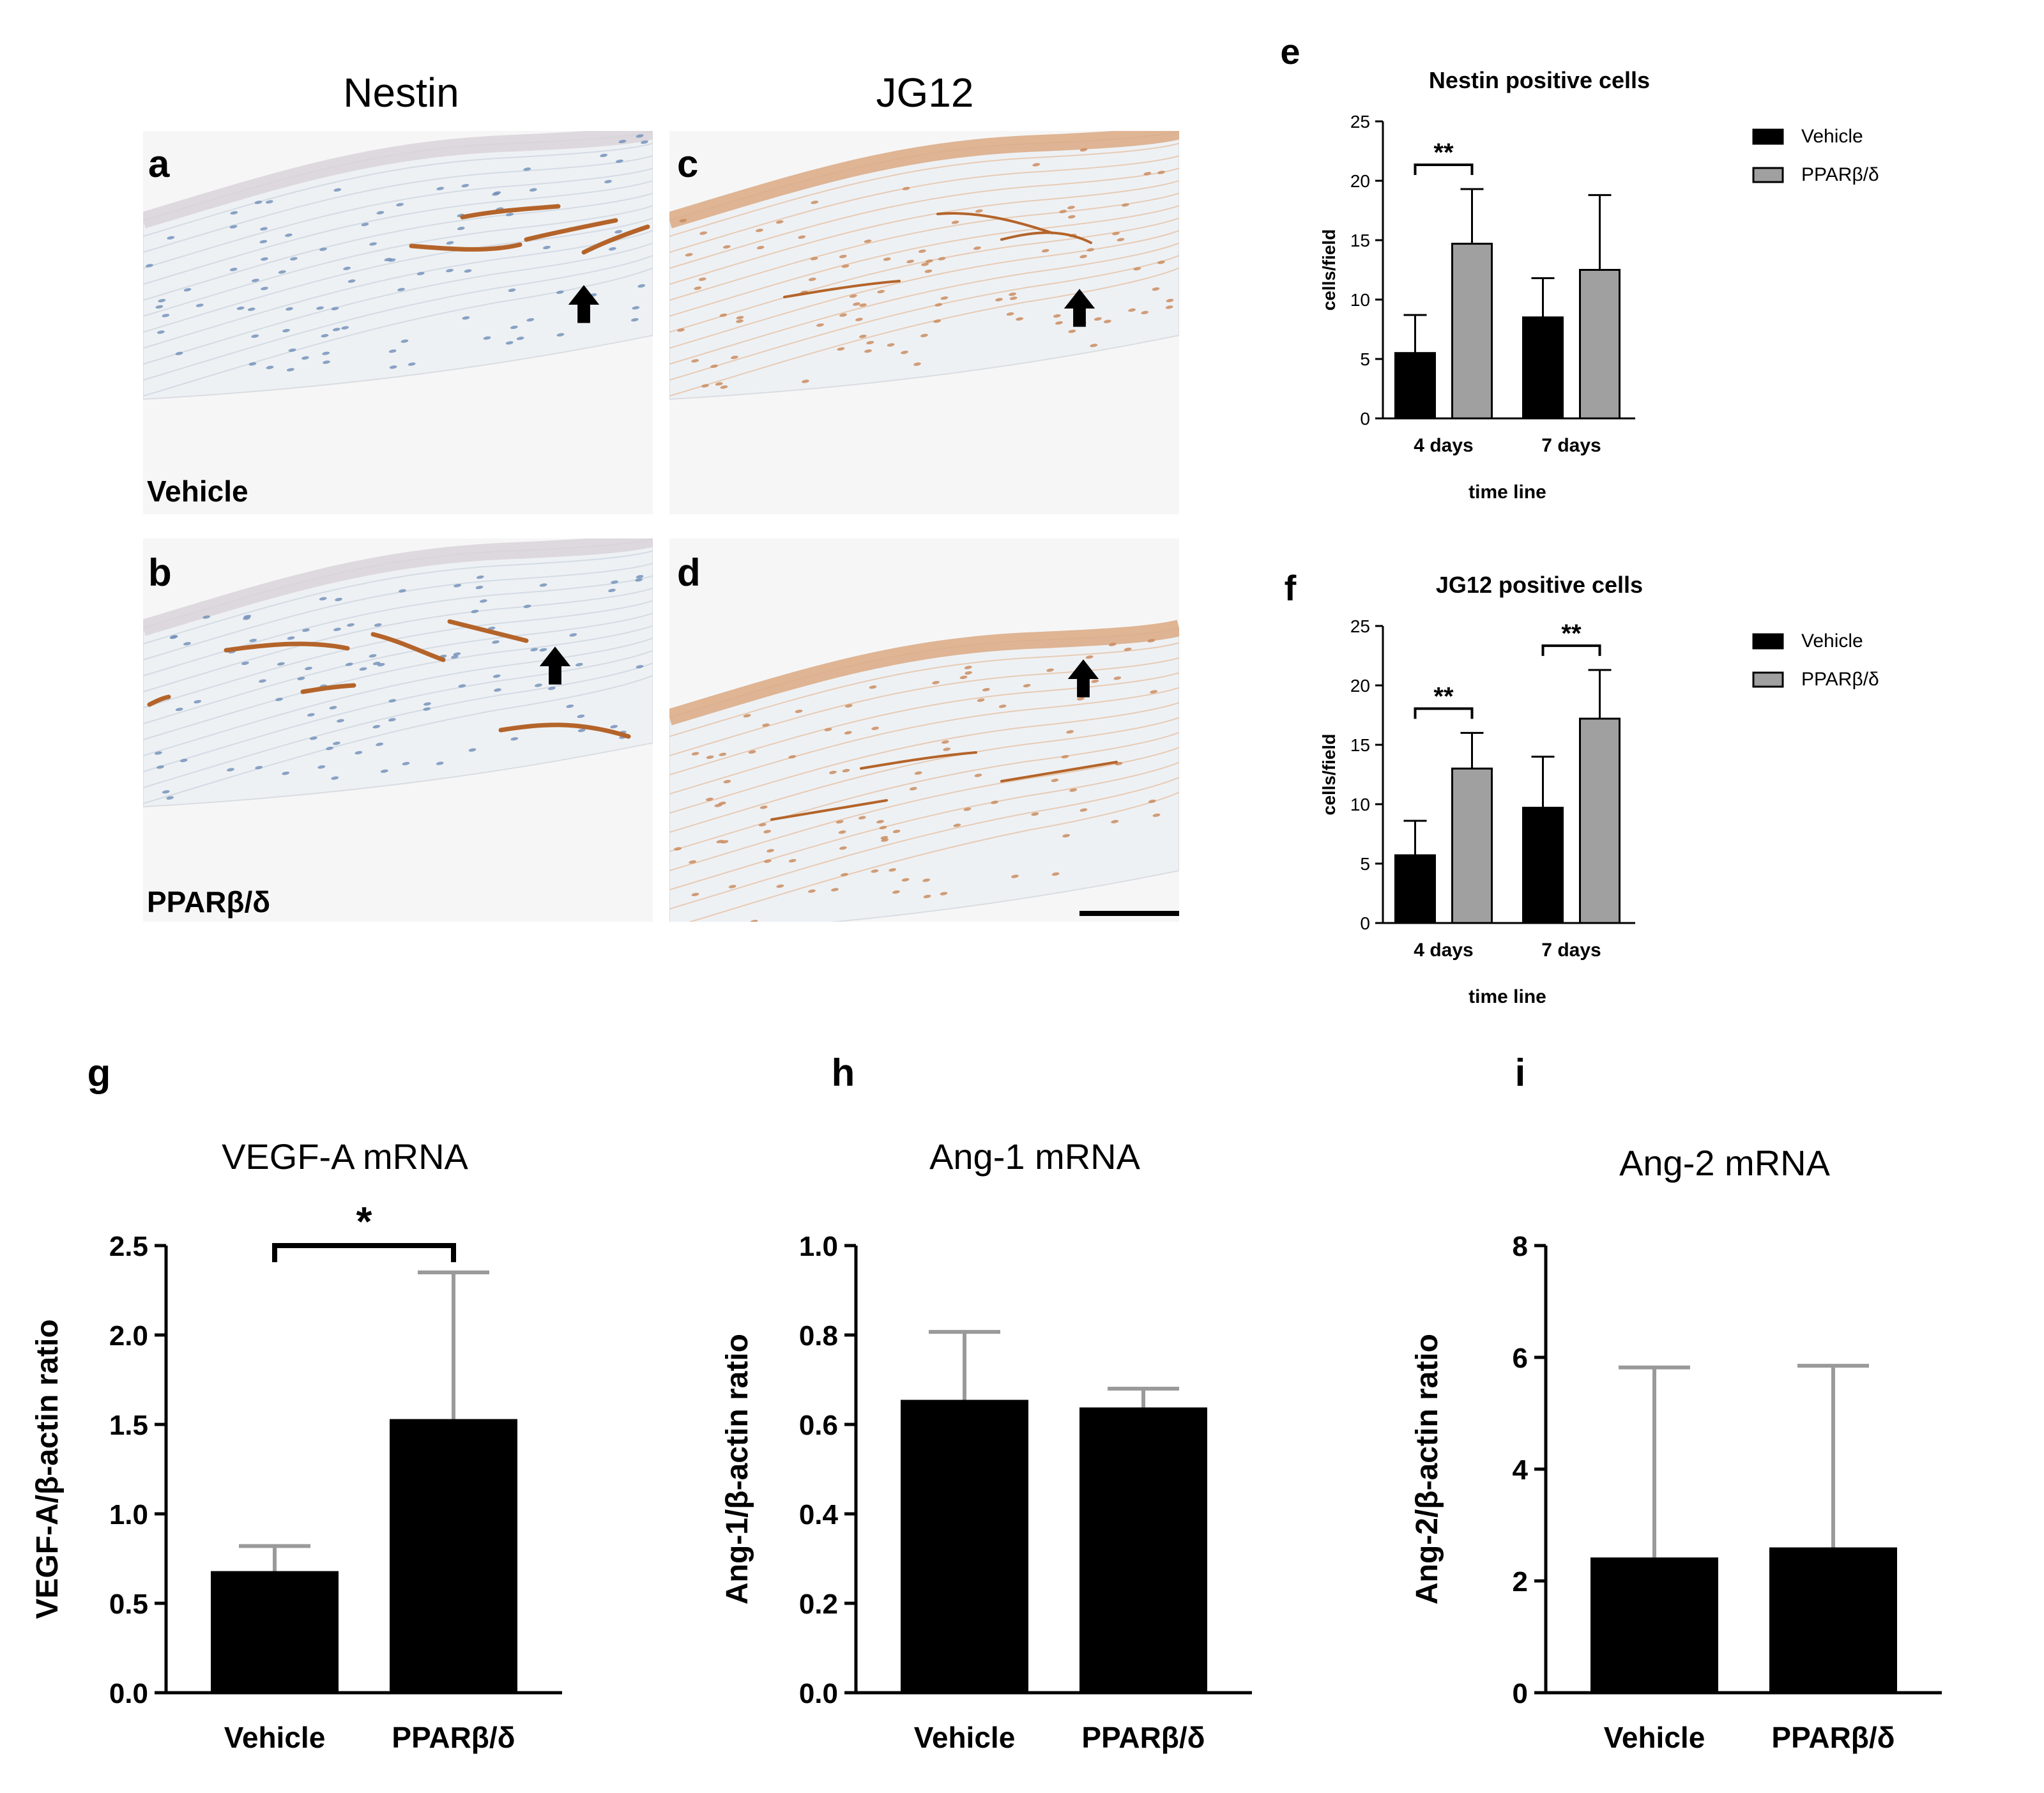 The height and width of the screenshot is (1793, 2044). Describe the element at coordinates (818, 1246) in the screenshot. I see `y-tick-label: 1.0` at that location.